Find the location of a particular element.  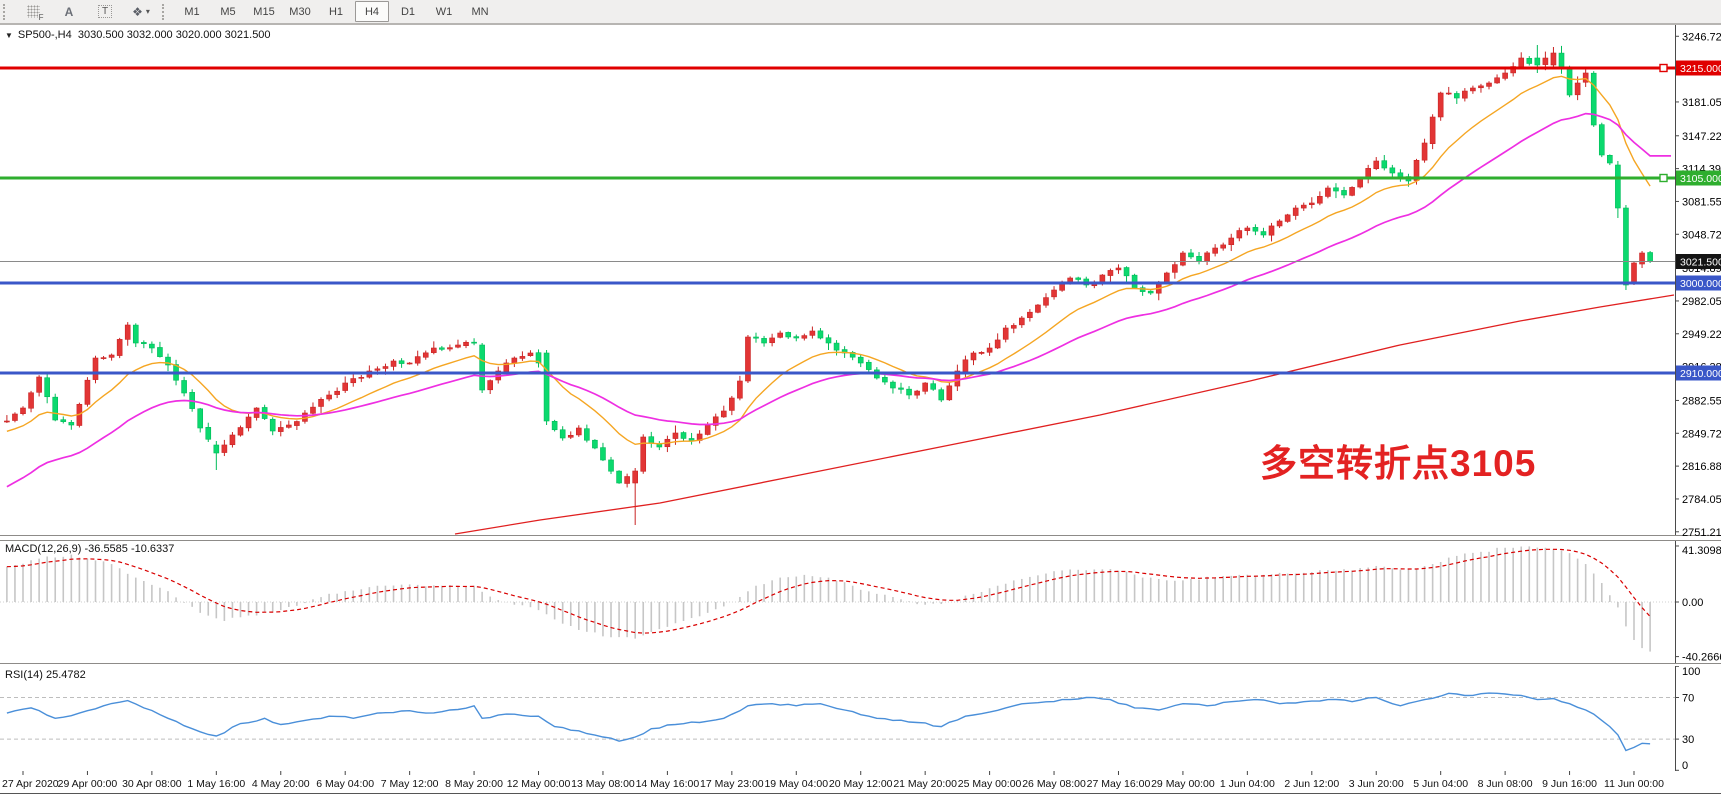

macd-indicator-label: MACD(12,26,9) -36.5585 -10.6337 is located at coordinates (89, 549).